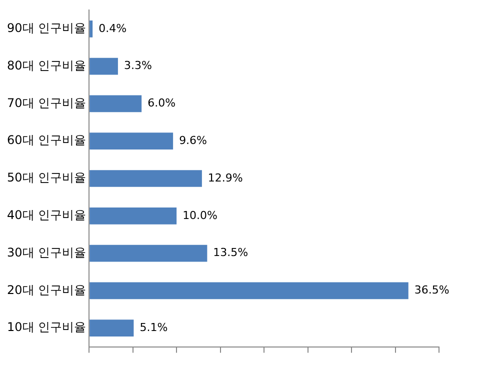 This screenshot has height=374, width=477. Describe the element at coordinates (200, 215) in the screenshot. I see `data-label: 10.0%` at that location.